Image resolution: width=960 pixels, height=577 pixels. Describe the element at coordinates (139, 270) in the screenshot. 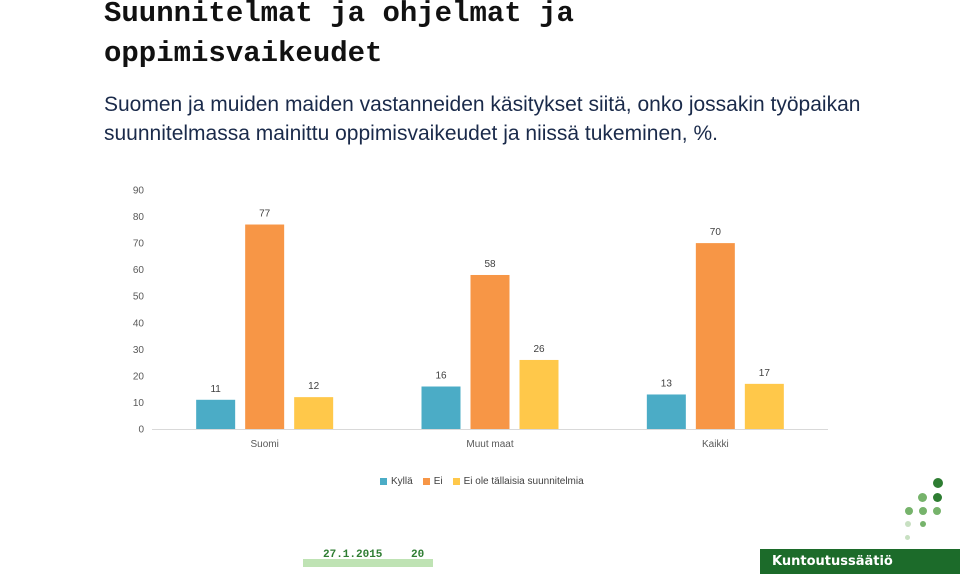

I see `y-tick-label: 60` at that location.